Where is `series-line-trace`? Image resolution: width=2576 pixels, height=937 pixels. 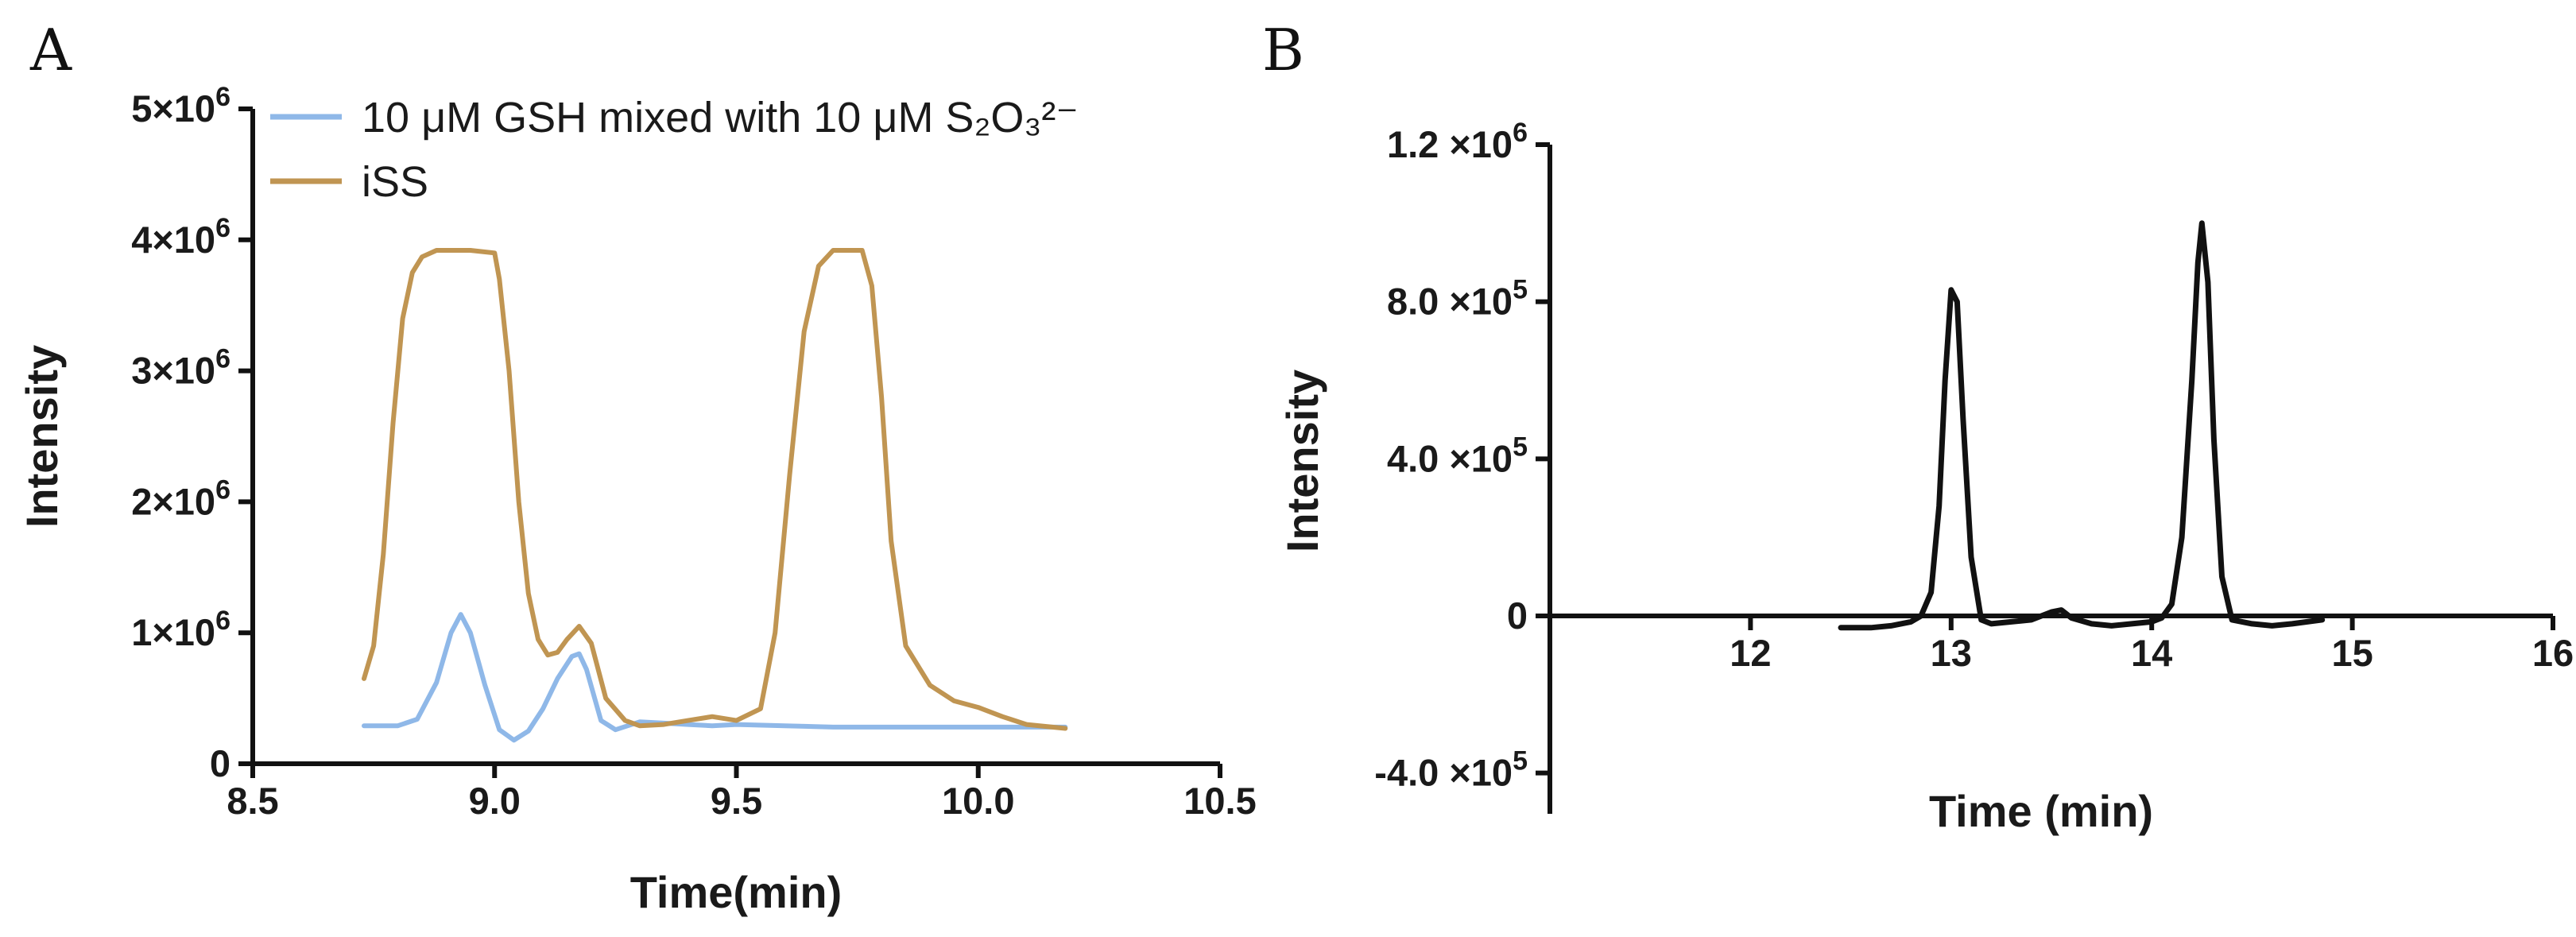
series-line-trace is located at coordinates (2082, 426).